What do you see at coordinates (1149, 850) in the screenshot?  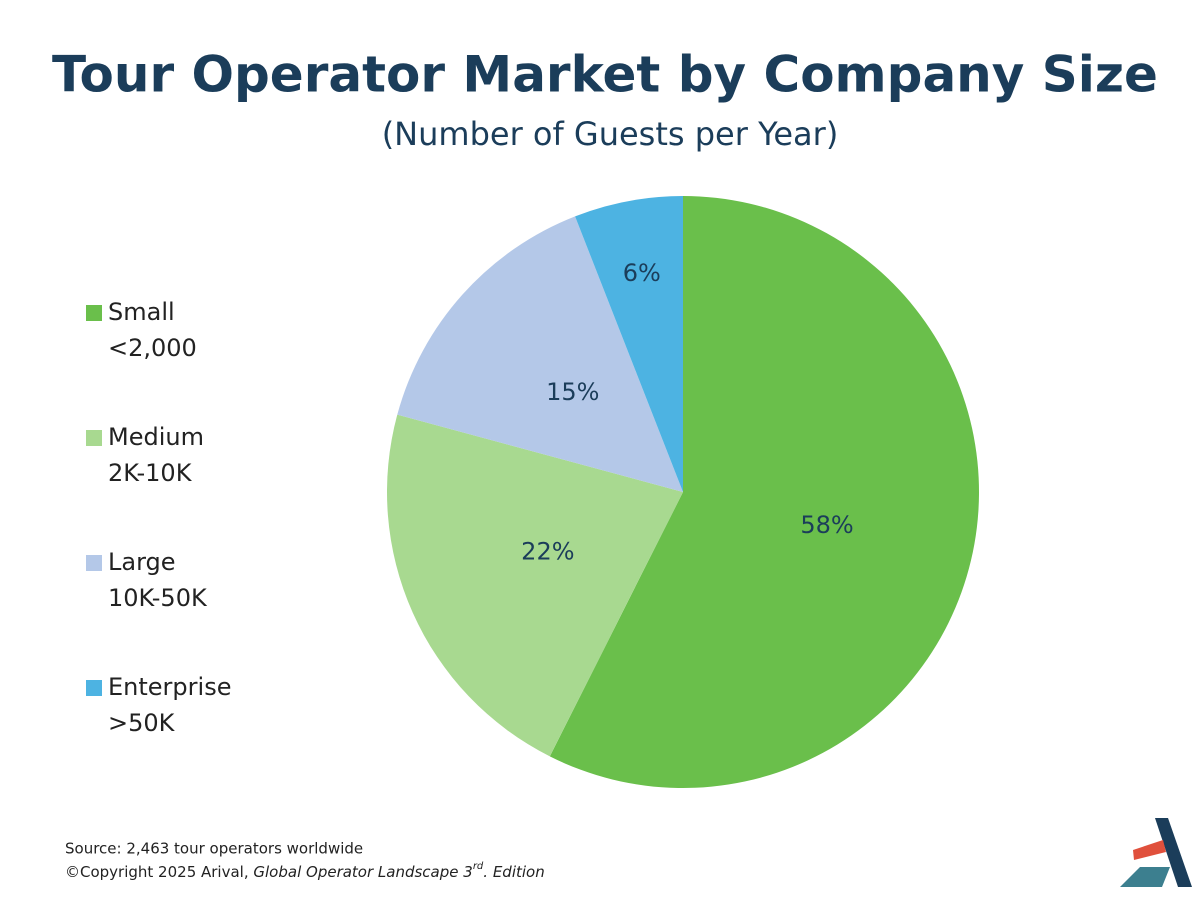 I see `logo-red` at bounding box center [1149, 850].